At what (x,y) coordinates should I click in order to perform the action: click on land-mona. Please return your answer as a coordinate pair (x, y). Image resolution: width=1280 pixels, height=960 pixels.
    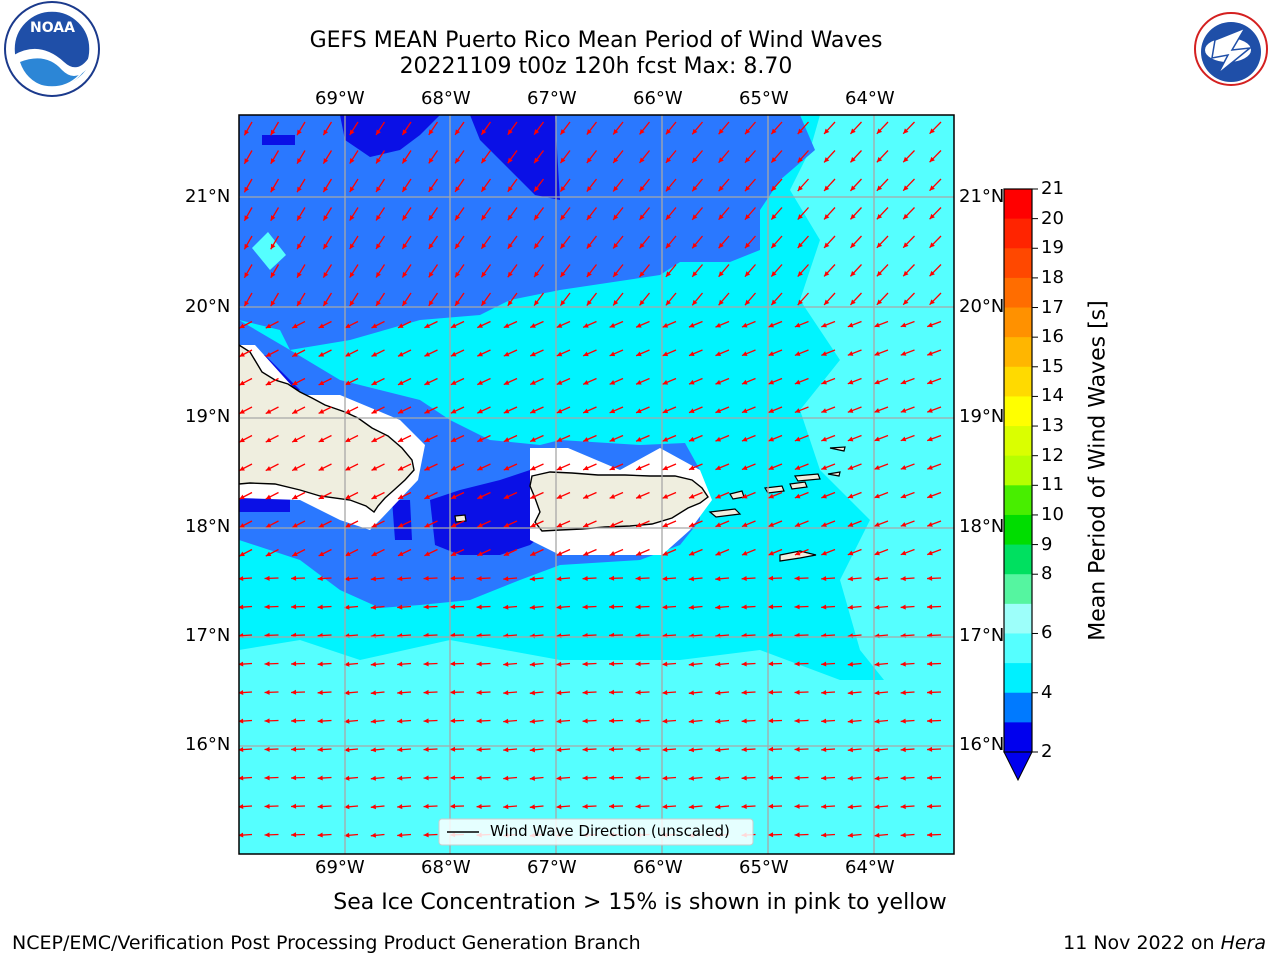
    Looking at the image, I should click on (460, 518).